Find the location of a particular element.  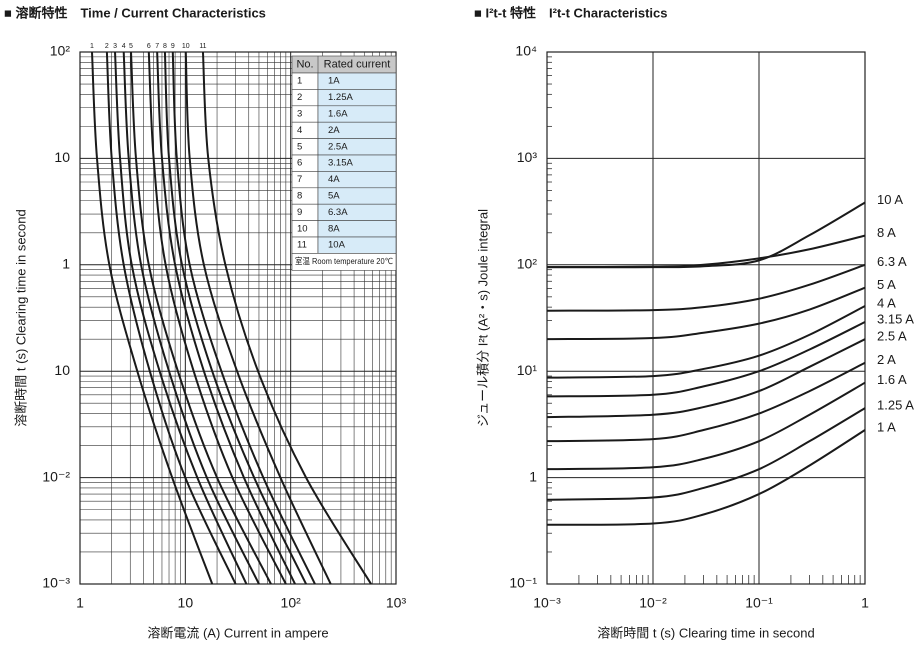

table-cell-text: 8A is located at coordinates (334, 228).